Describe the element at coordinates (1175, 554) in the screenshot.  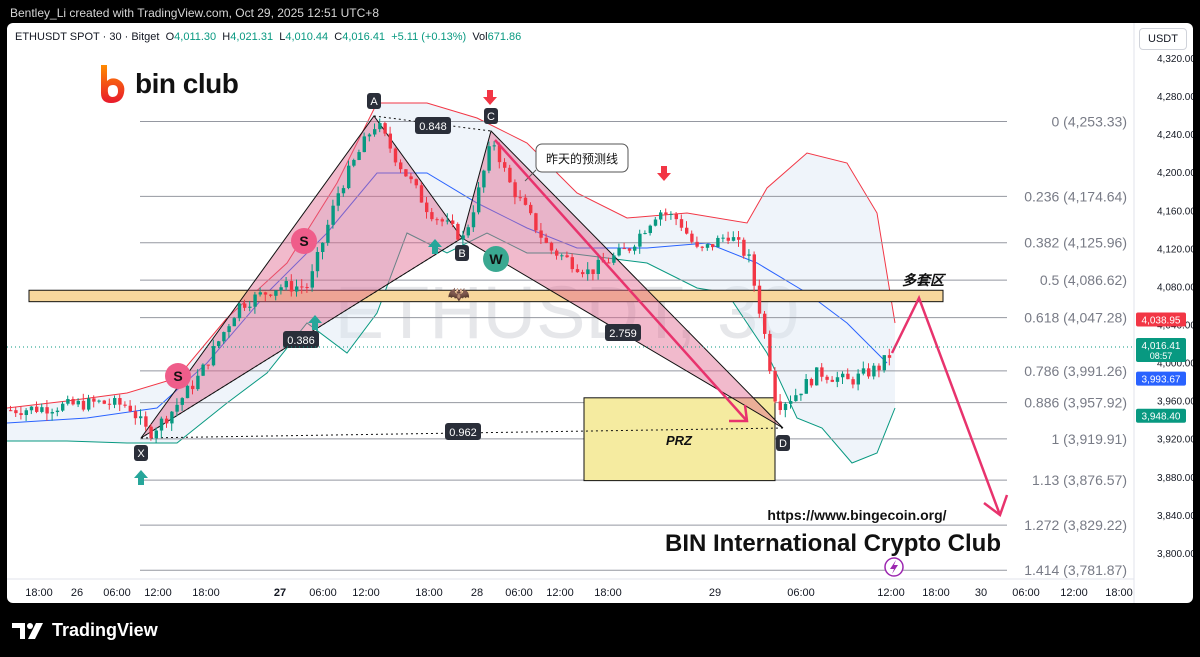
I see `price-tick: 3,800.00` at that location.